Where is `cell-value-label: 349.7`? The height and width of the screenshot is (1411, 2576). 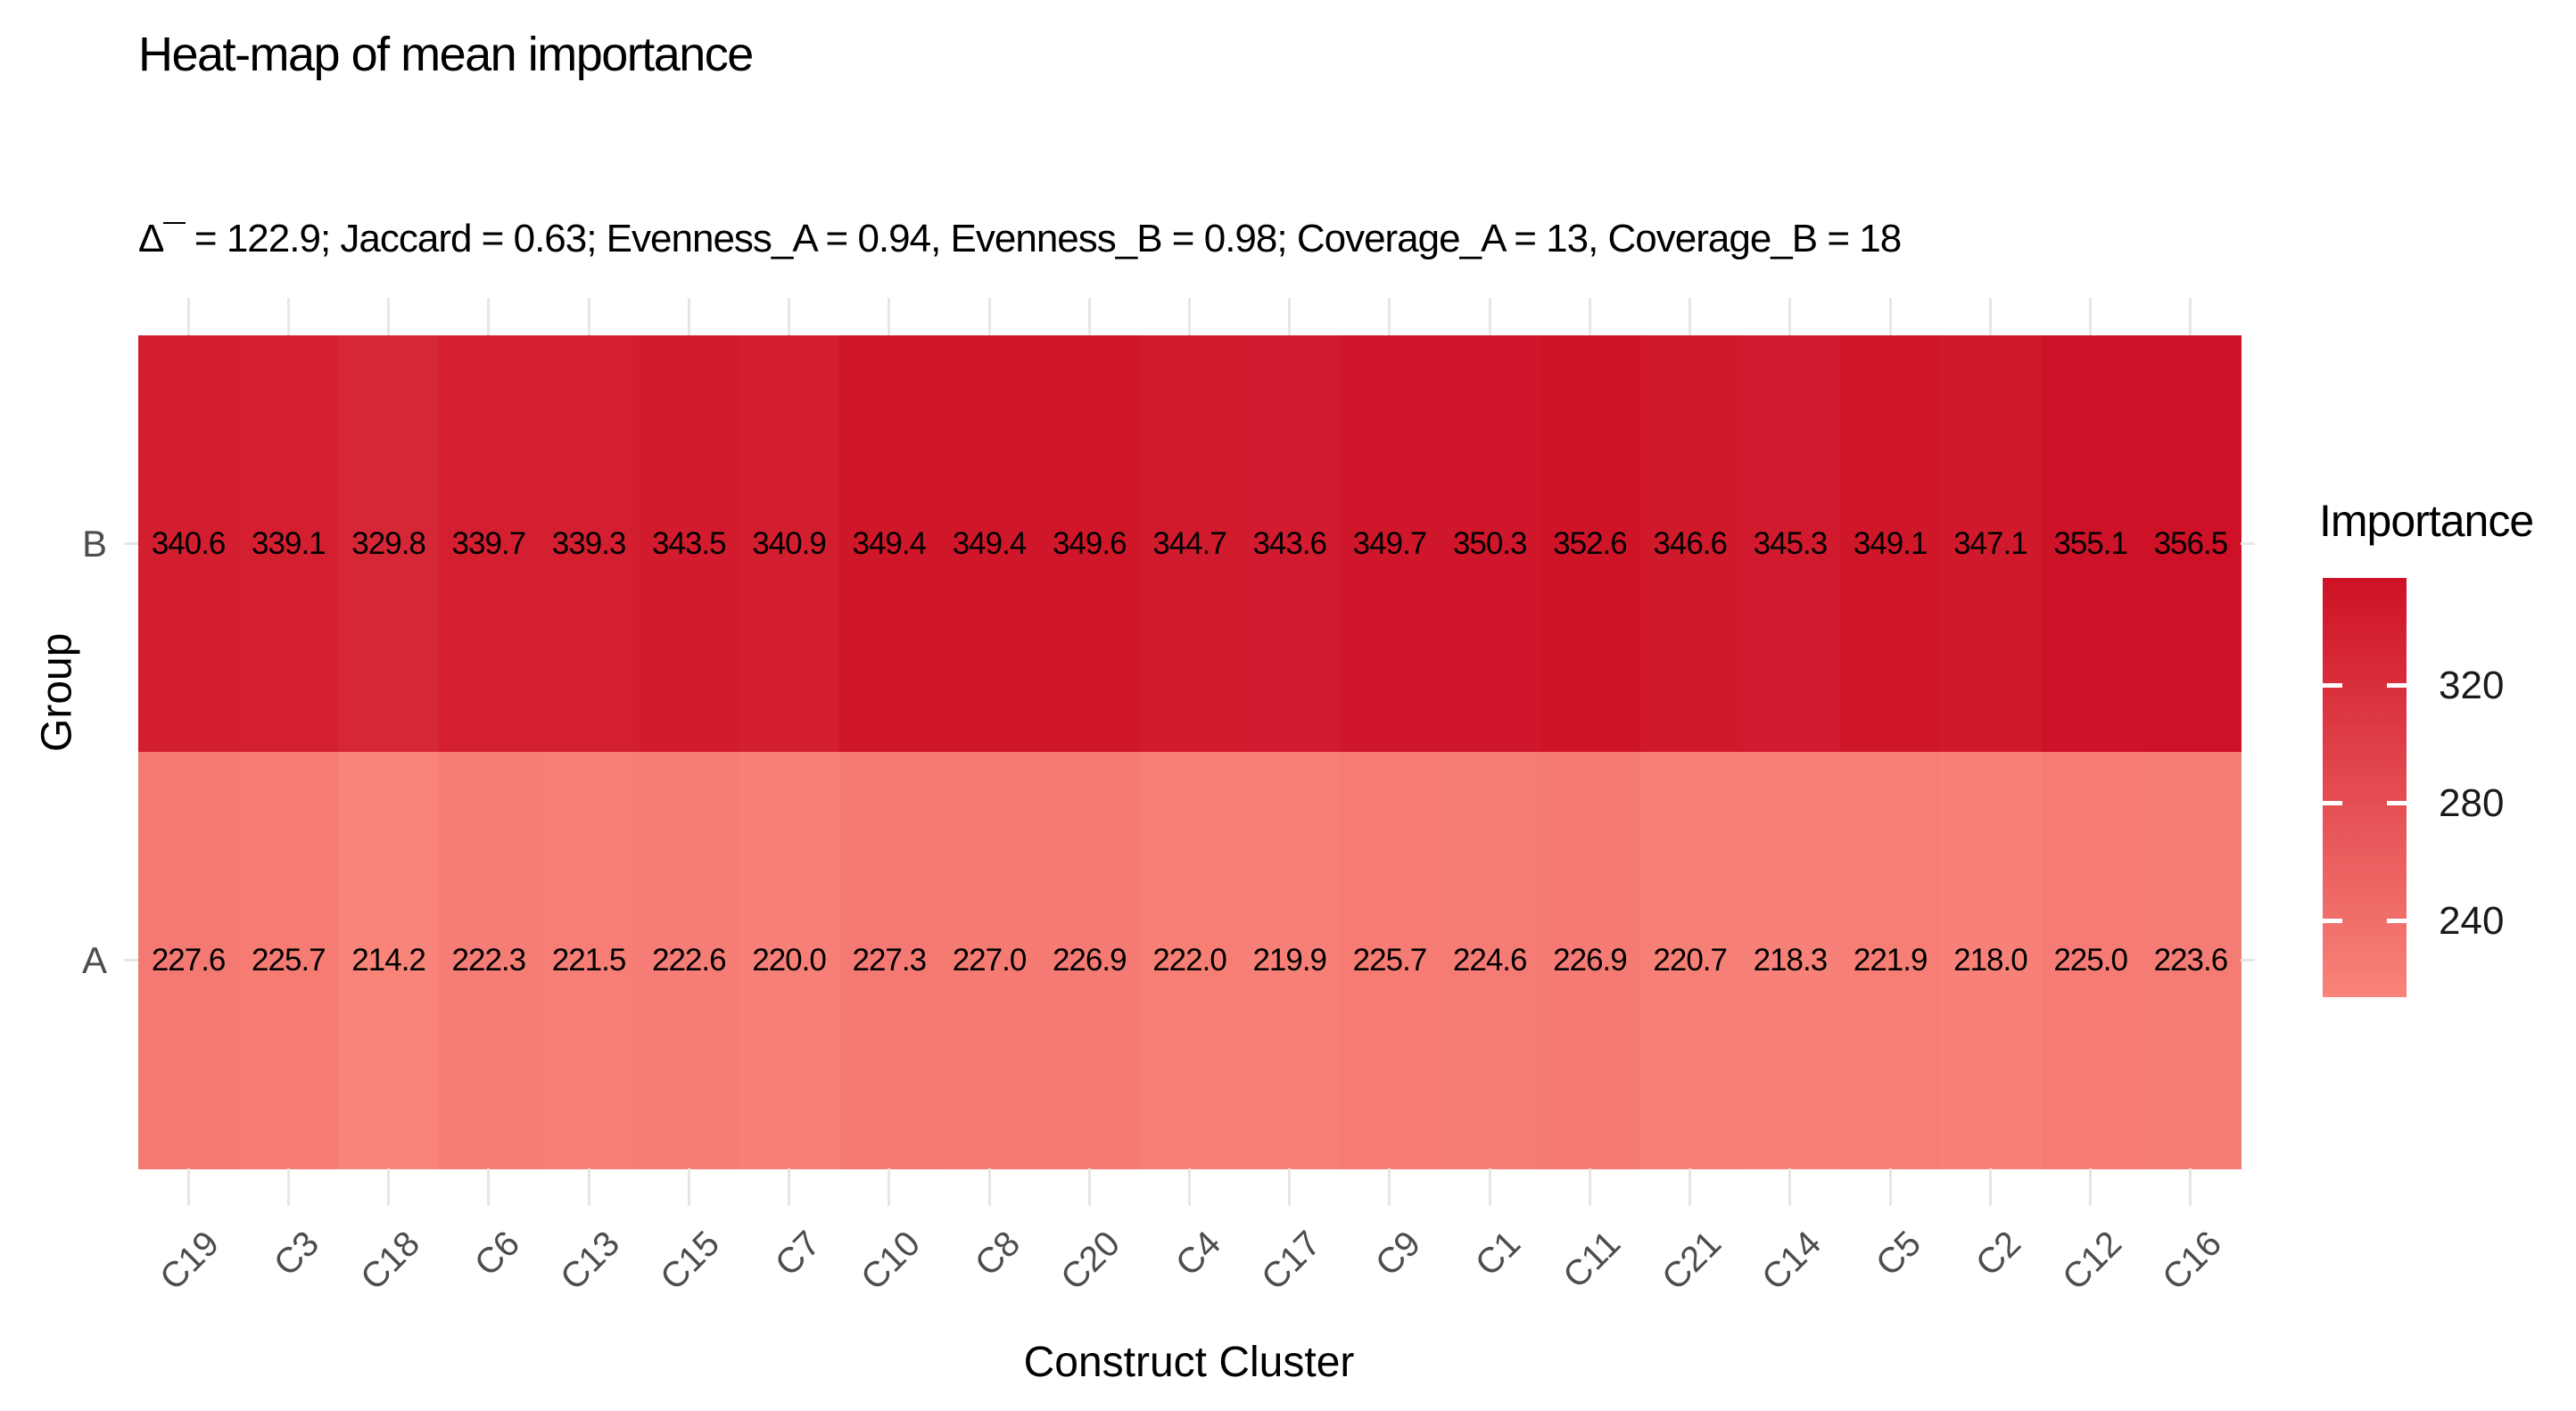 cell-value-label: 349.7 is located at coordinates (1390, 543).